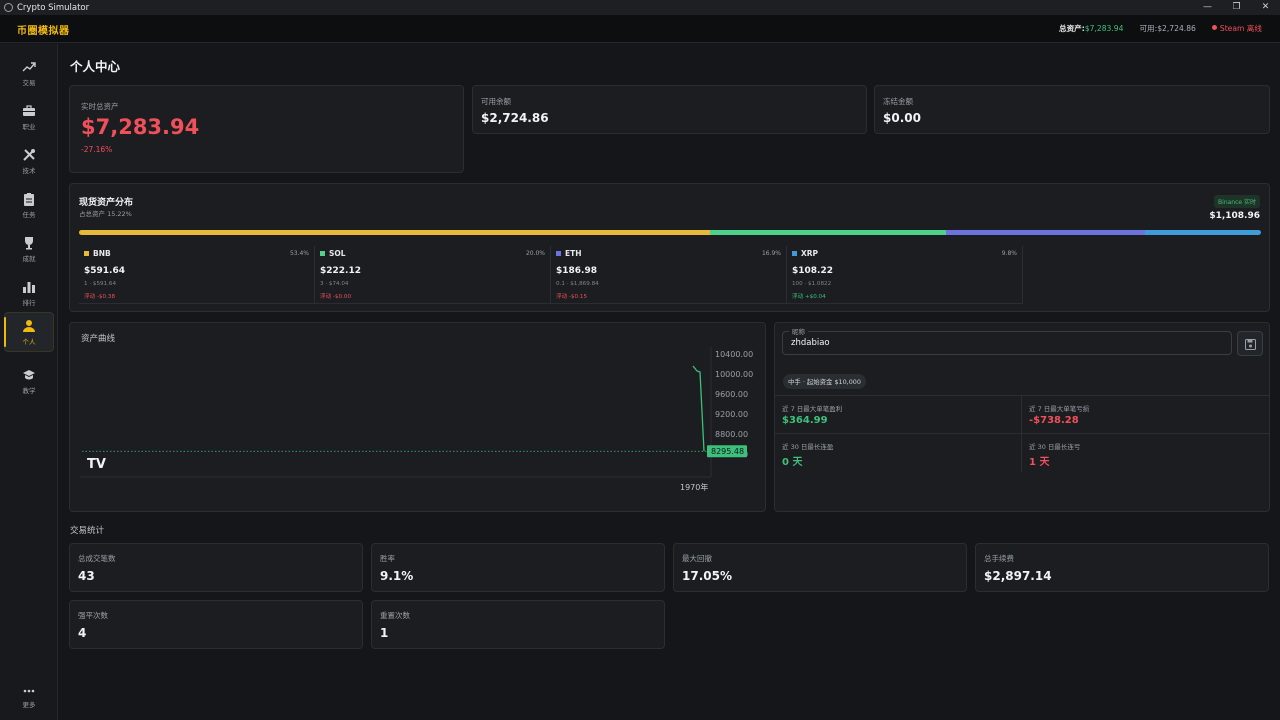 This screenshot has width=1280, height=720. I want to click on asset-item-xrp: XRP 9.8% $108.22 100 · $1.0822 浮动 +$0.04, so click(905, 275).